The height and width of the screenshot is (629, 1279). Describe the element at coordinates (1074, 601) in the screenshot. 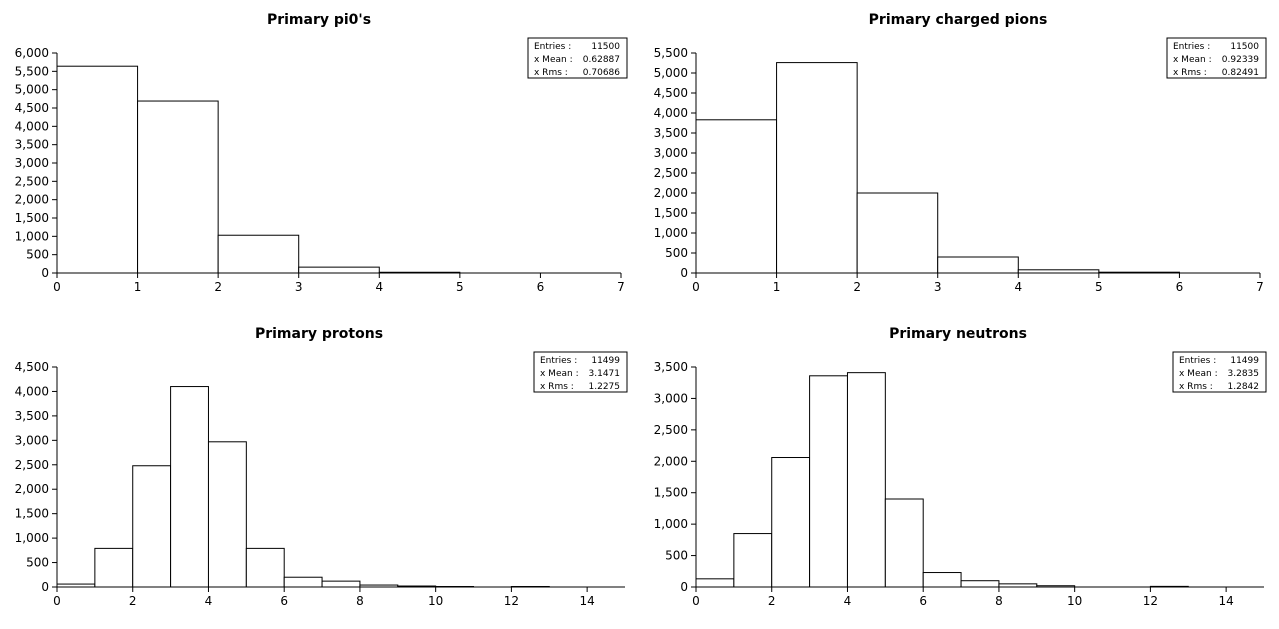

I see `x-tick-label: 10` at that location.